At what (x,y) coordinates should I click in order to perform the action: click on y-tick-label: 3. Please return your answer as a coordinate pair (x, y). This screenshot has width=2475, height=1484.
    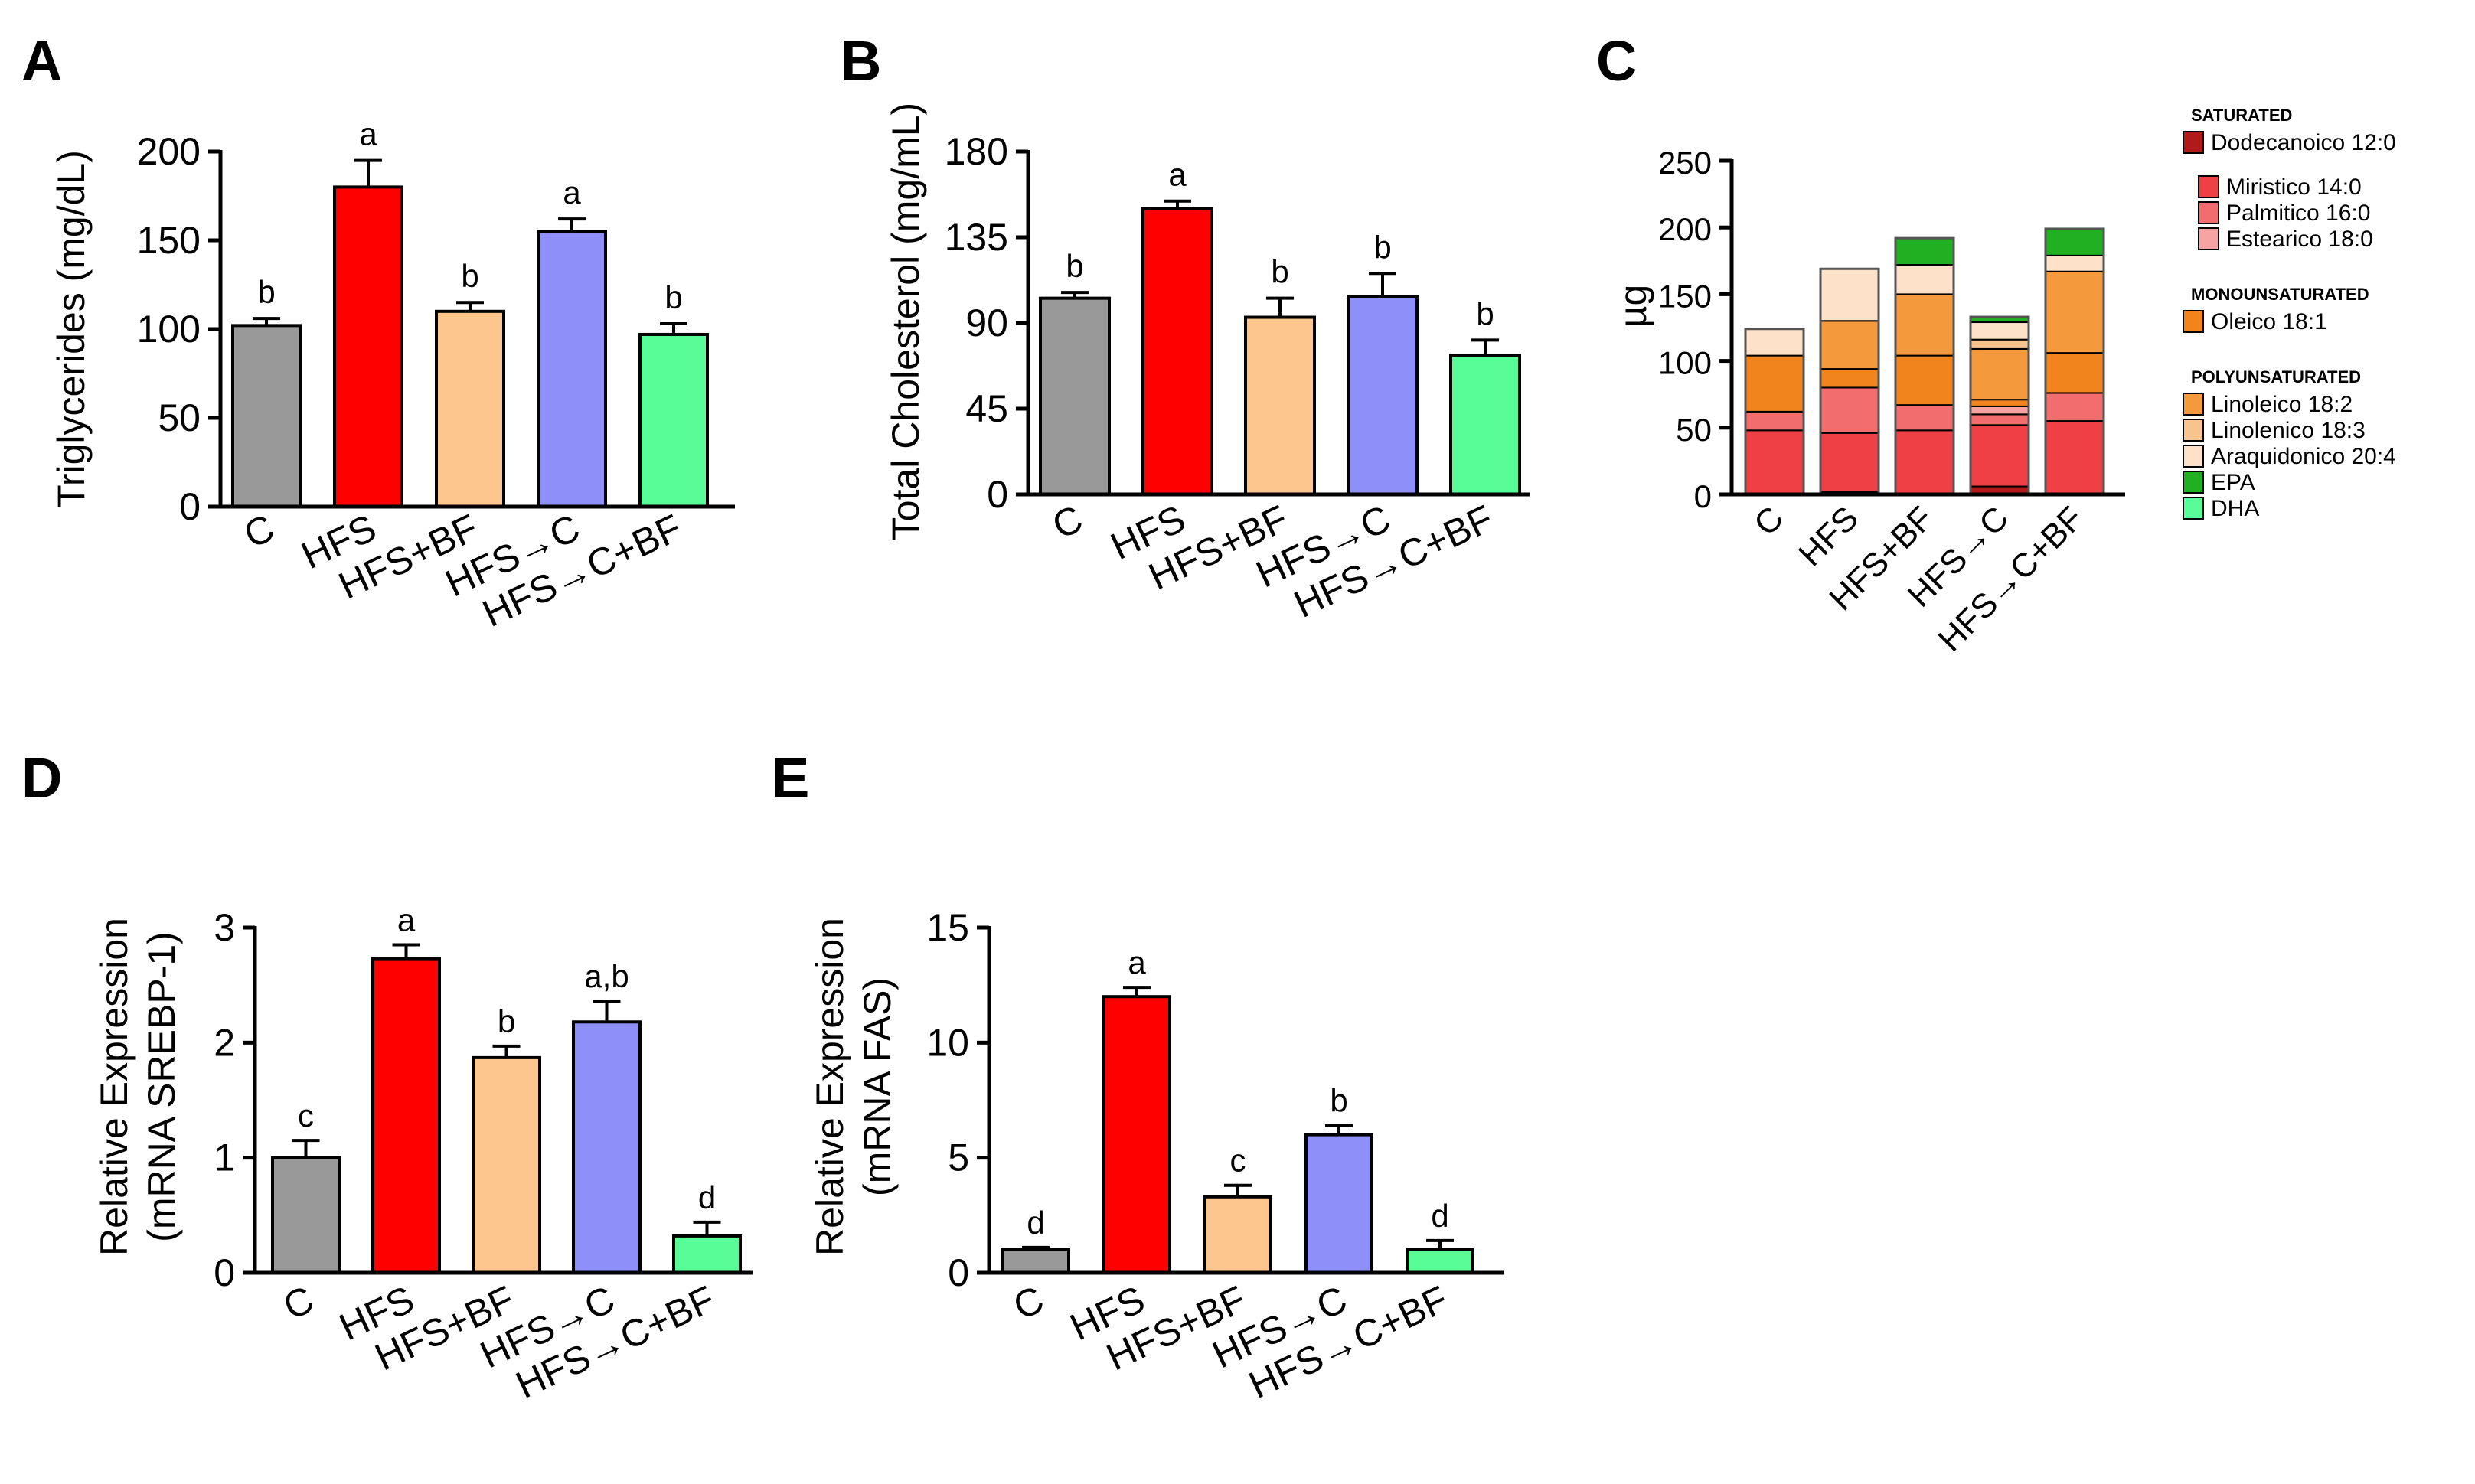
    Looking at the image, I should click on (224, 927).